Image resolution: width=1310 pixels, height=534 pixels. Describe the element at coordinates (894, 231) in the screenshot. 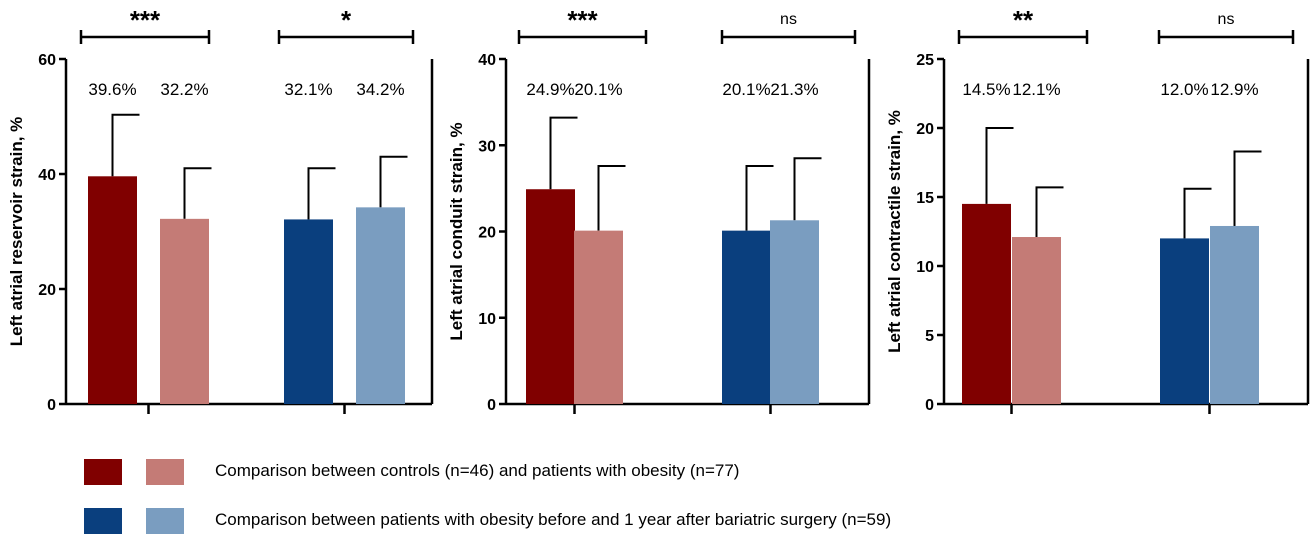

I see `y-axis-label: Left atrial contractile strain, %` at that location.